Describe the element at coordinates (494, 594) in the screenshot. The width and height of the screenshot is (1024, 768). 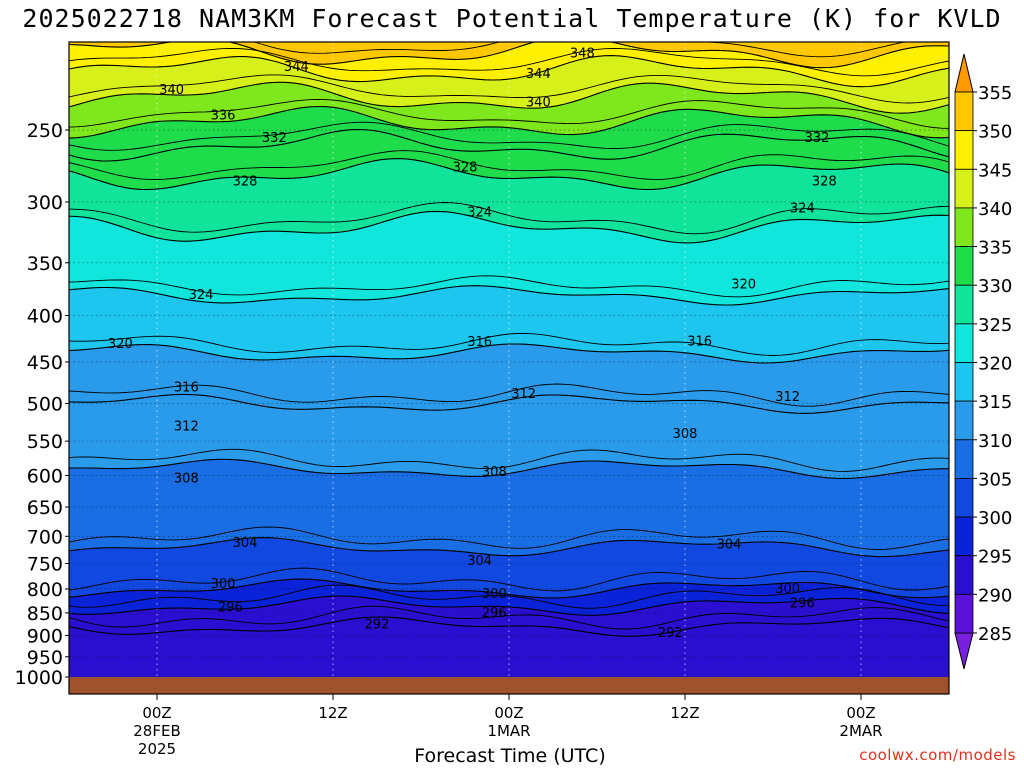
I see `contour-label: 300` at that location.